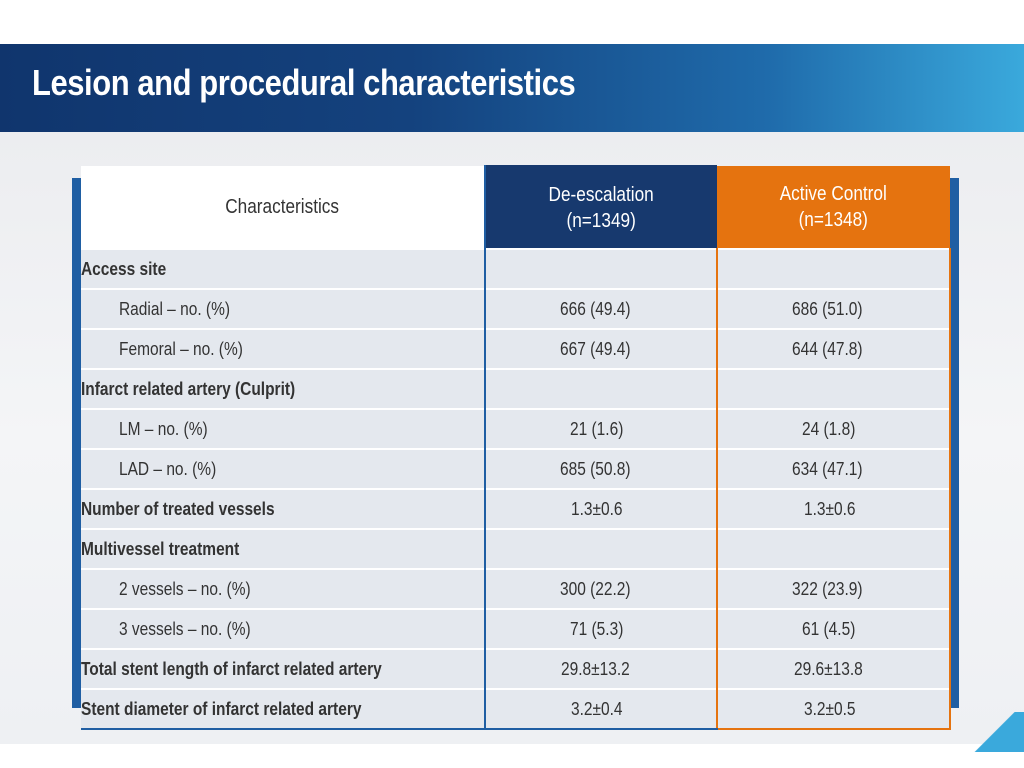  Describe the element at coordinates (828, 468) in the screenshot. I see `active-control-value: 634 (47.1)` at that location.